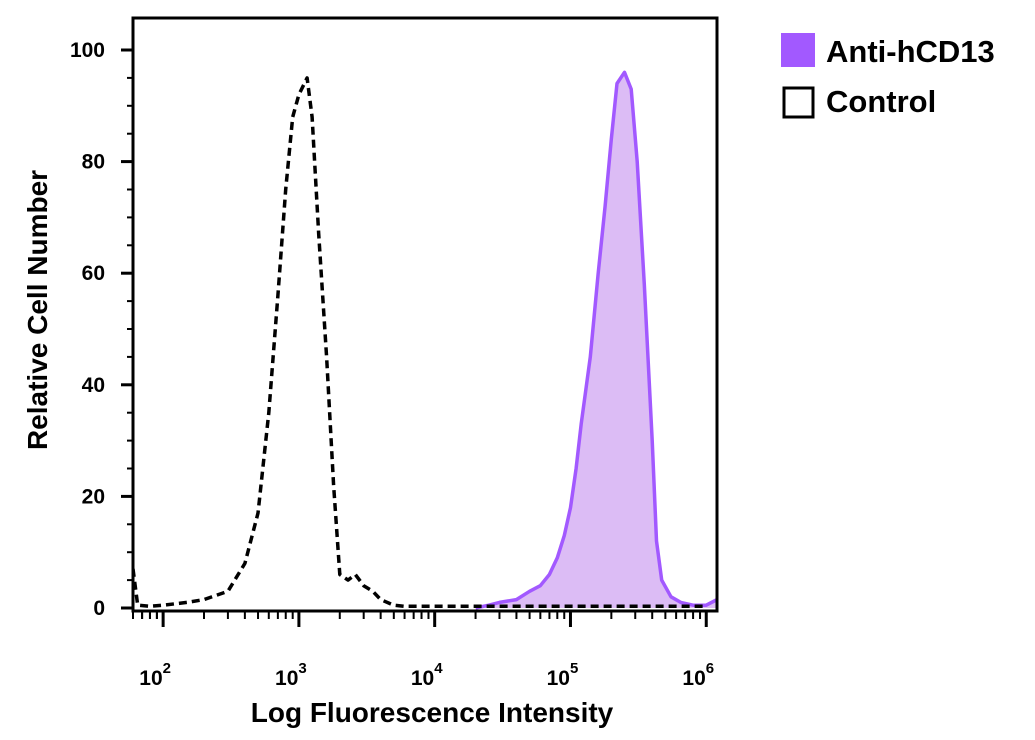 Image resolution: width=1035 pixels, height=740 pixels. What do you see at coordinates (101, 329) in the screenshot?
I see `y-axis-ticks: 0 20 40 60 80 100` at bounding box center [101, 329].